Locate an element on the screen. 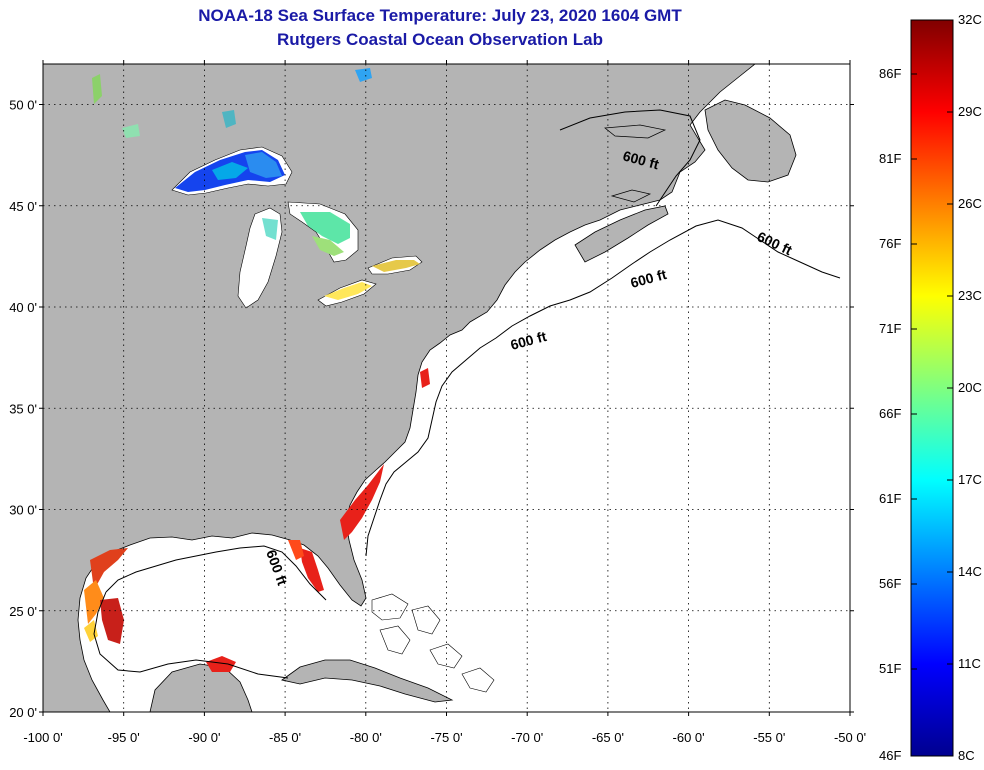 This screenshot has height=770, width=984. colorbar-label-celsius: 17C is located at coordinates (970, 479).